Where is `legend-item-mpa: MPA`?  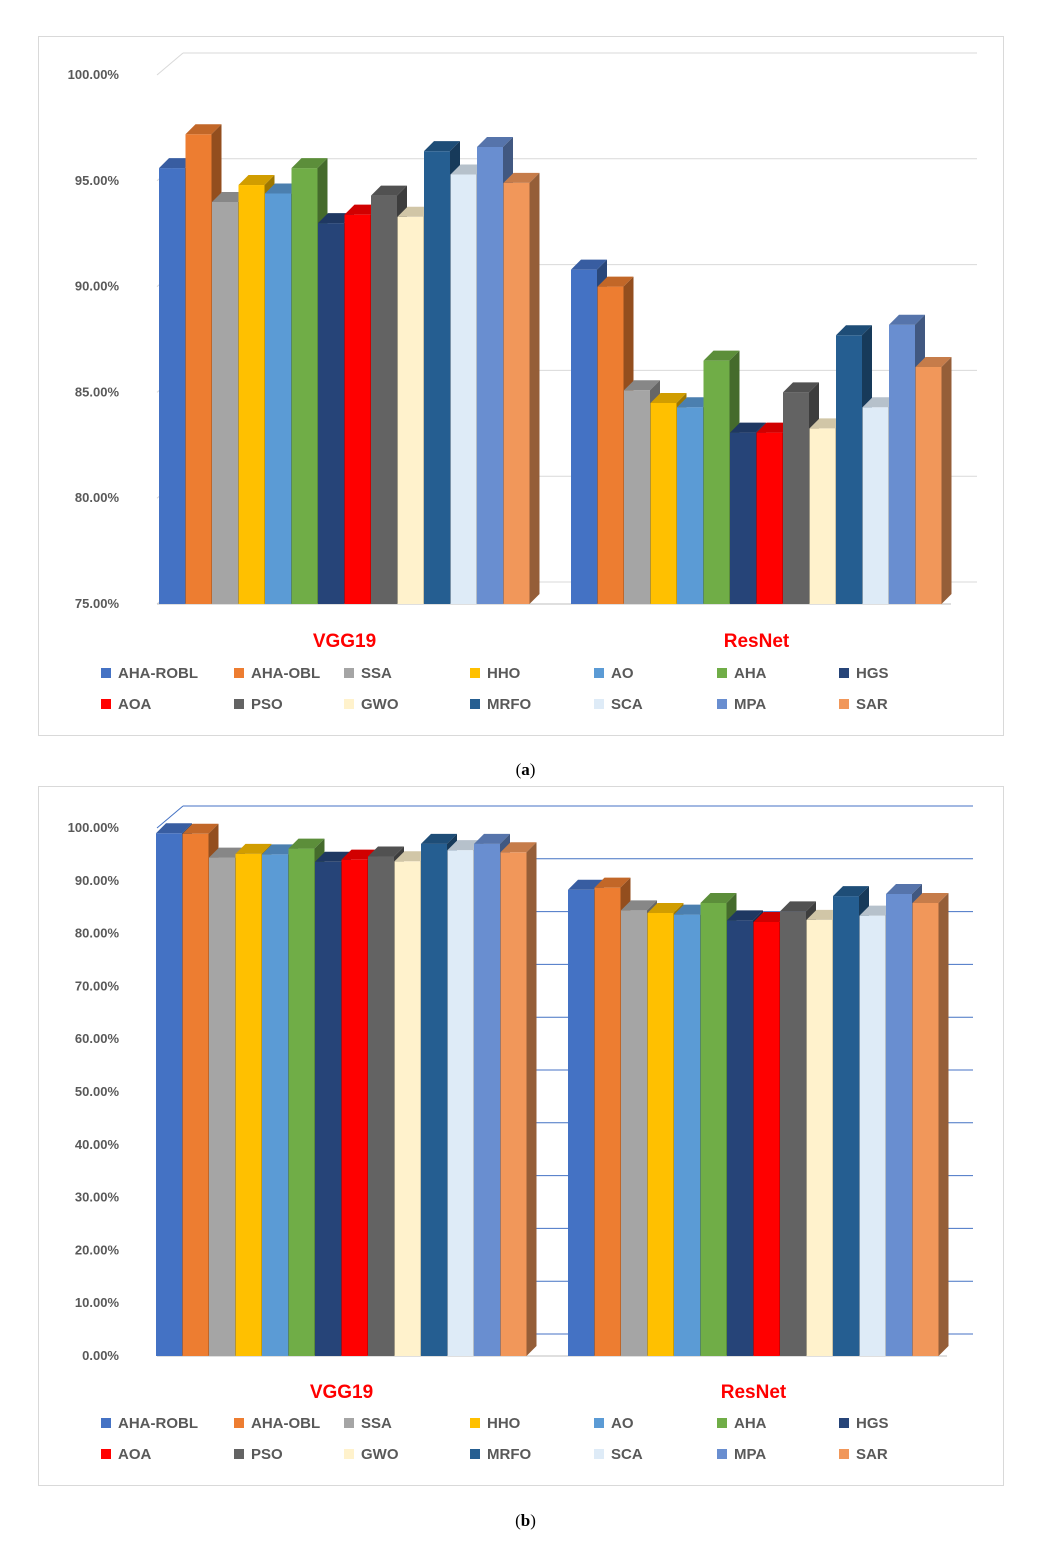
legend-item-mpa: MPA is located at coordinates (741, 704).